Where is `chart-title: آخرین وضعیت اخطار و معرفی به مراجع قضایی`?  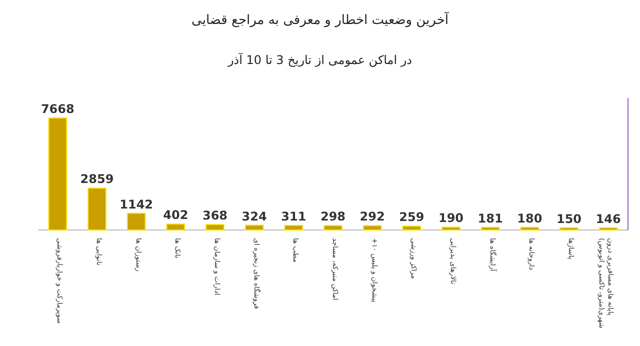 chart-title: آخرین وضعیت اخطار و معرفی به مراجع قضایی is located at coordinates (320, 19).